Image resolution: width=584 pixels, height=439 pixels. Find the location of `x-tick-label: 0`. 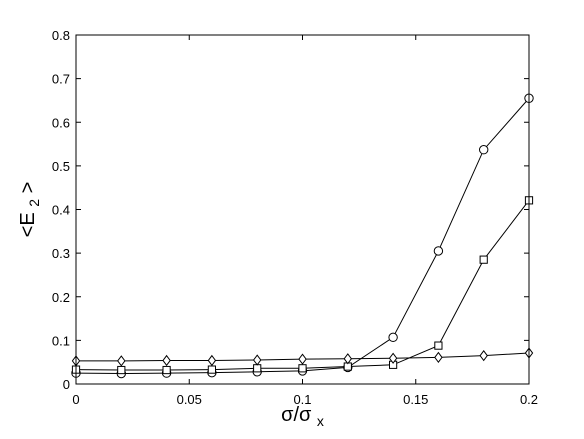

x-tick-label: 0 is located at coordinates (75, 399).